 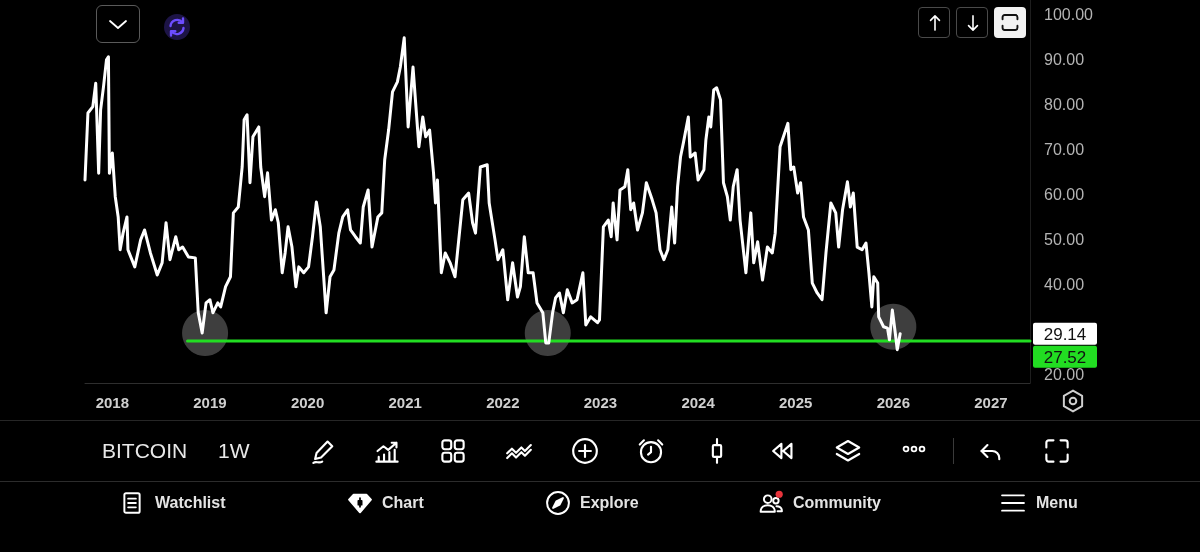 What do you see at coordinates (837, 503) in the screenshot?
I see `text: Community` at bounding box center [837, 503].